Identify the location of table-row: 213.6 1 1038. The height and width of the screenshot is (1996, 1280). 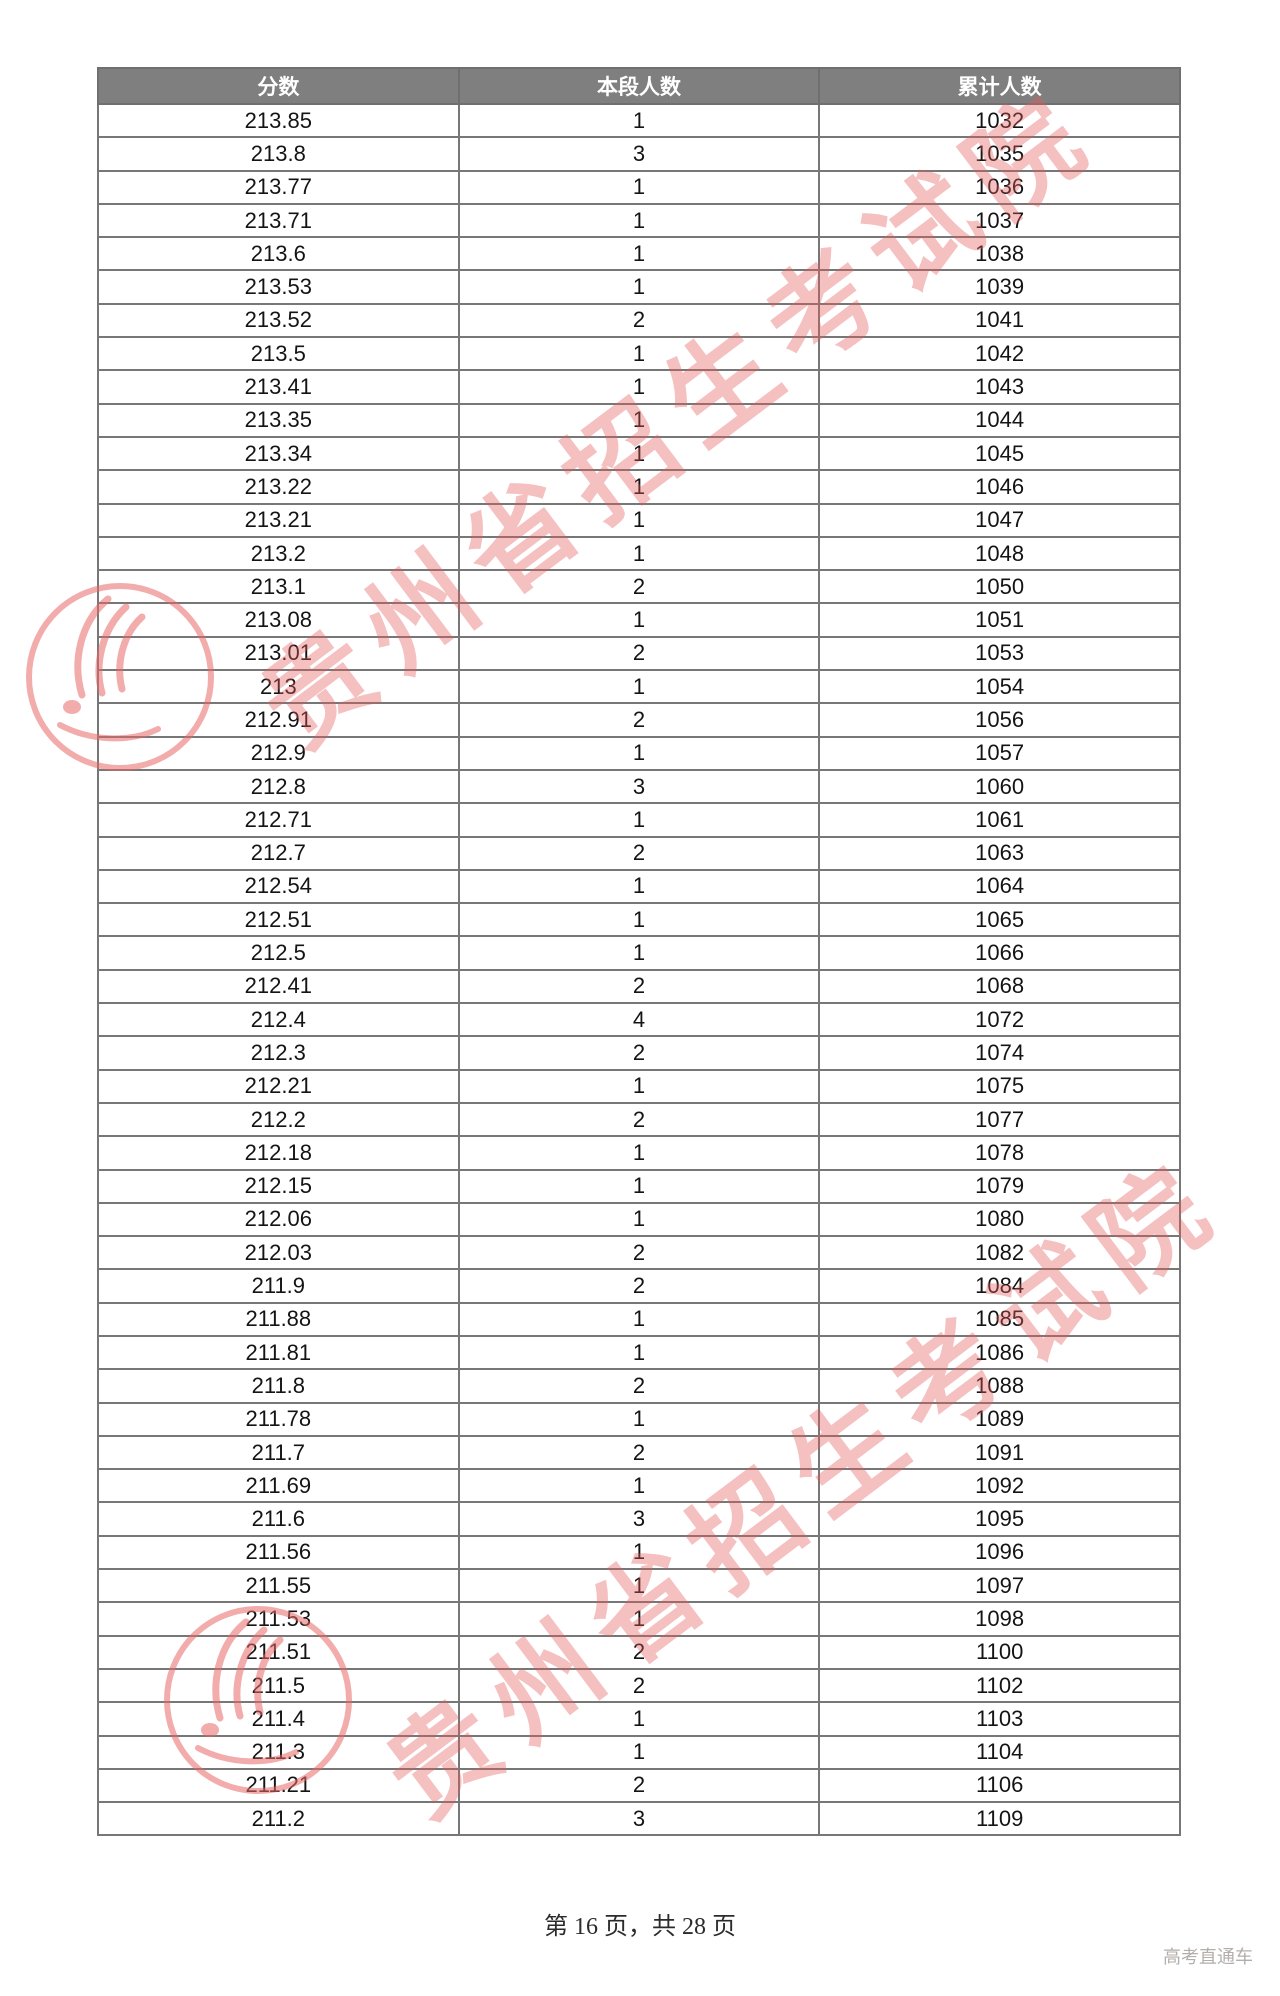
(639, 254).